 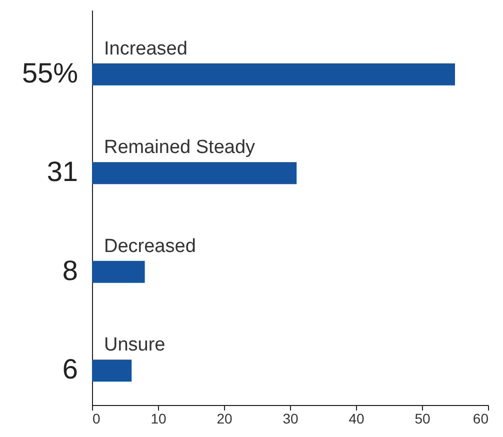 What do you see at coordinates (180, 147) in the screenshot?
I see `y-tick-label: Remained Steady` at bounding box center [180, 147].